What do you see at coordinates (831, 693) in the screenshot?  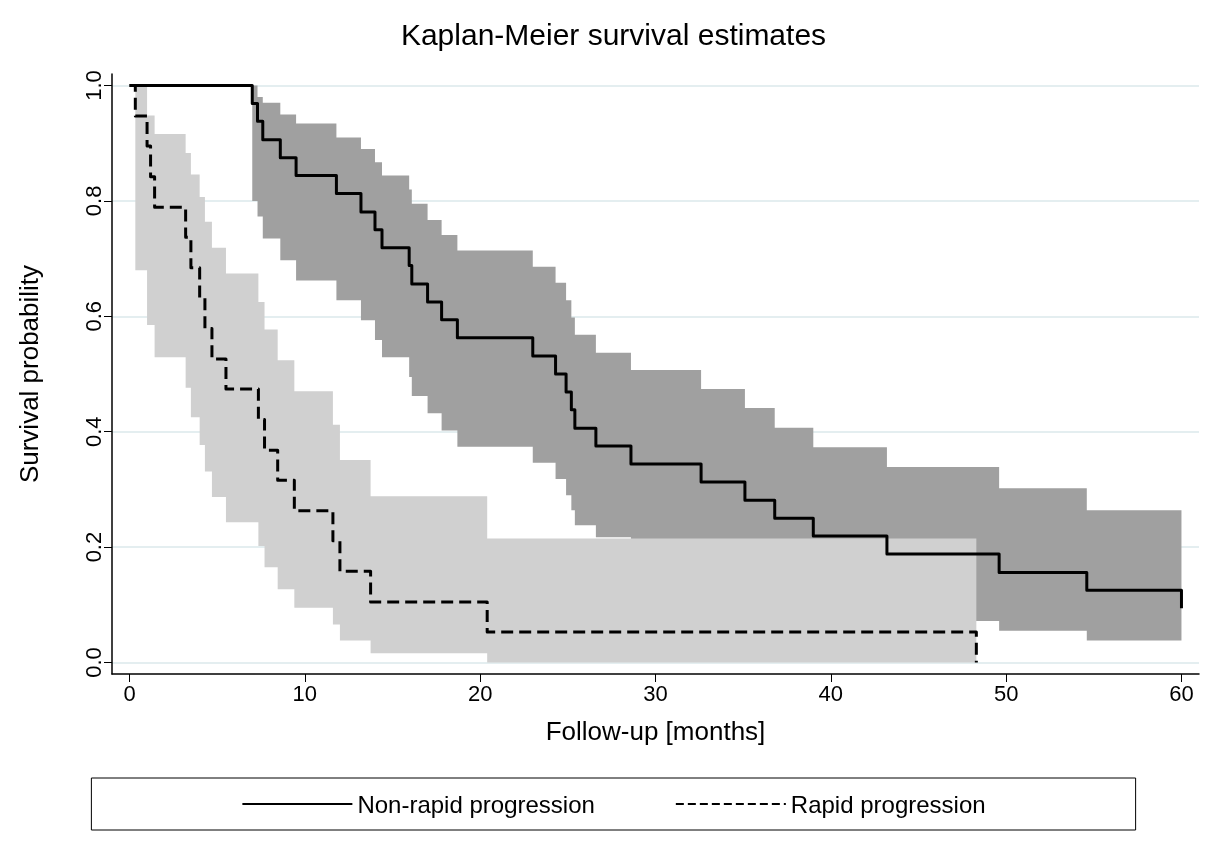 I see `x-tick-label: 40` at bounding box center [831, 693].